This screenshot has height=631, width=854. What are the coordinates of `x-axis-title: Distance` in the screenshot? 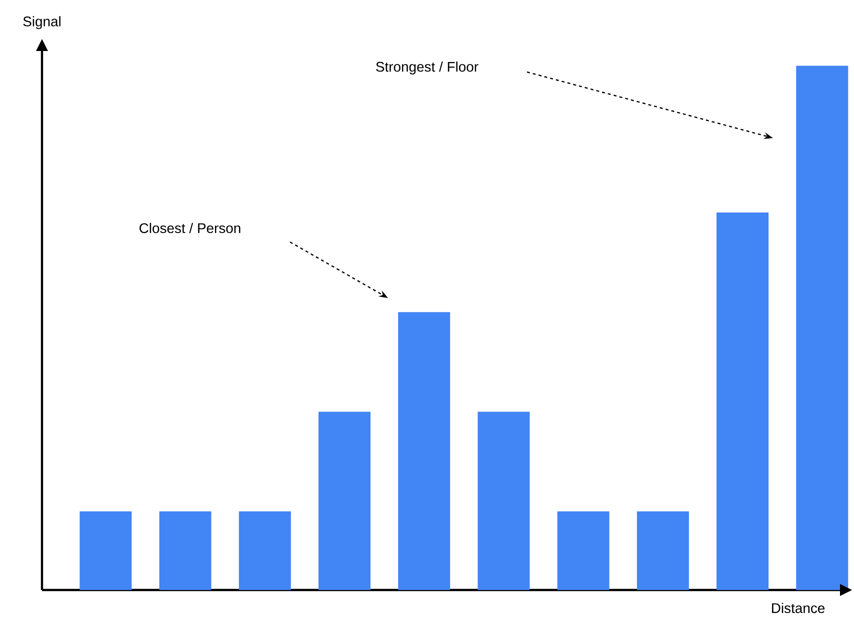 It's located at (798, 608).